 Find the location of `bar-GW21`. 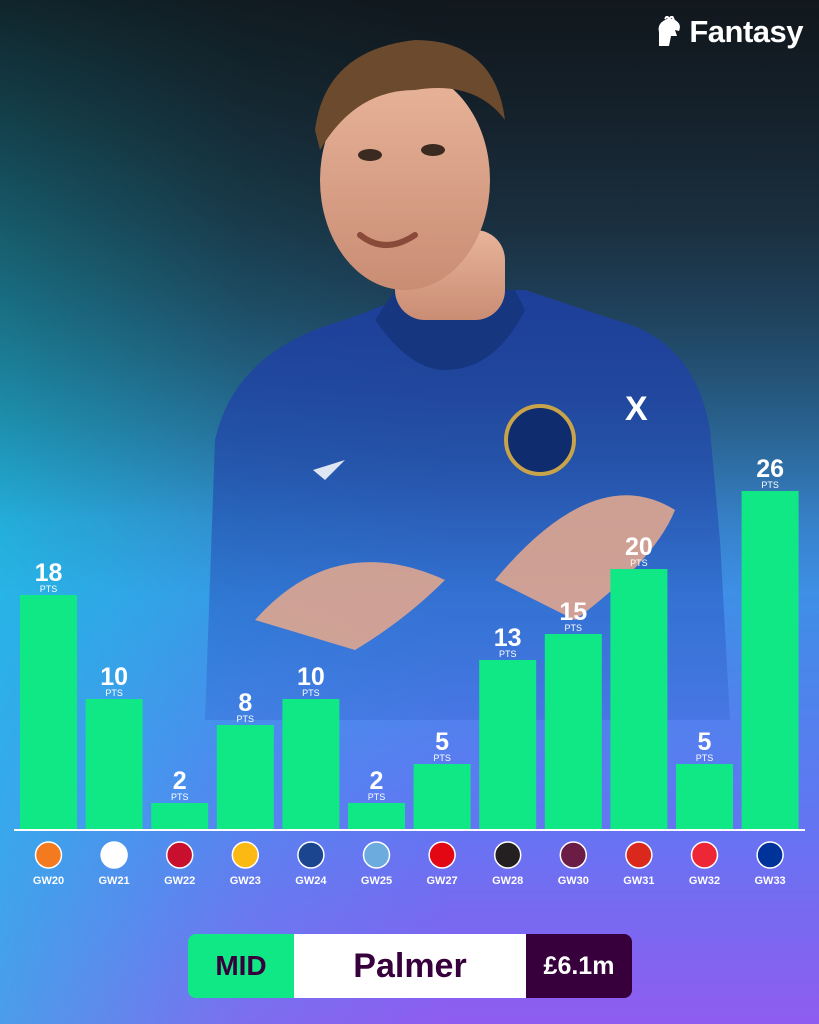

bar-GW21 is located at coordinates (114, 764).